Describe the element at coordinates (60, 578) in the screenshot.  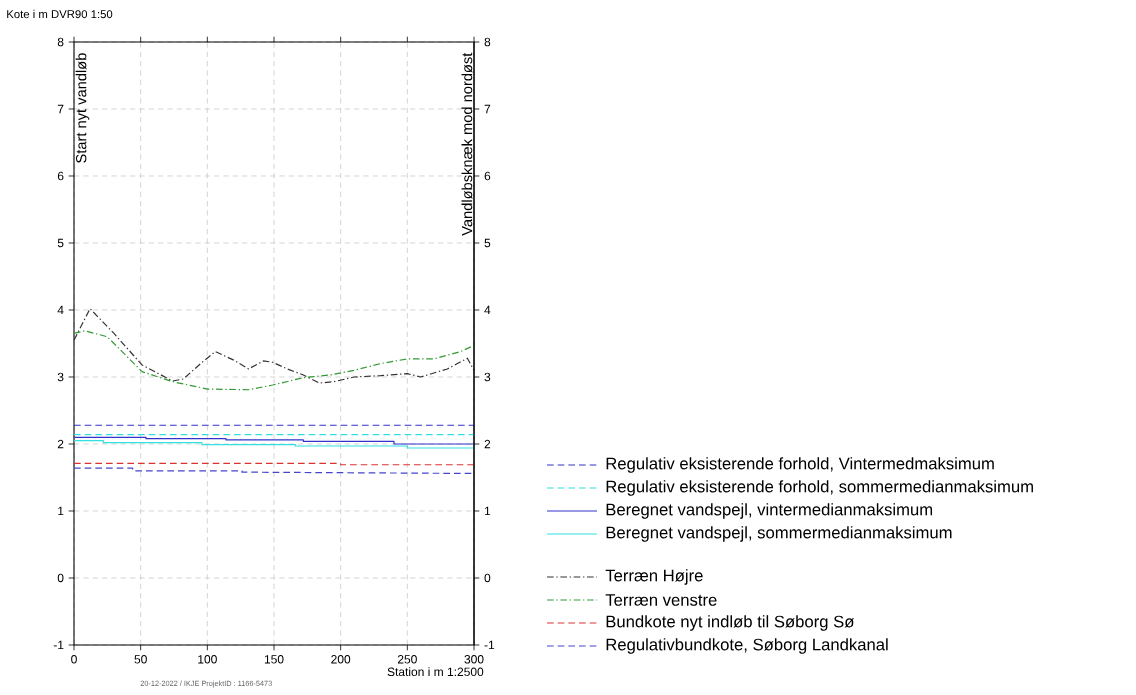
I see `y-tick-label: 0` at that location.